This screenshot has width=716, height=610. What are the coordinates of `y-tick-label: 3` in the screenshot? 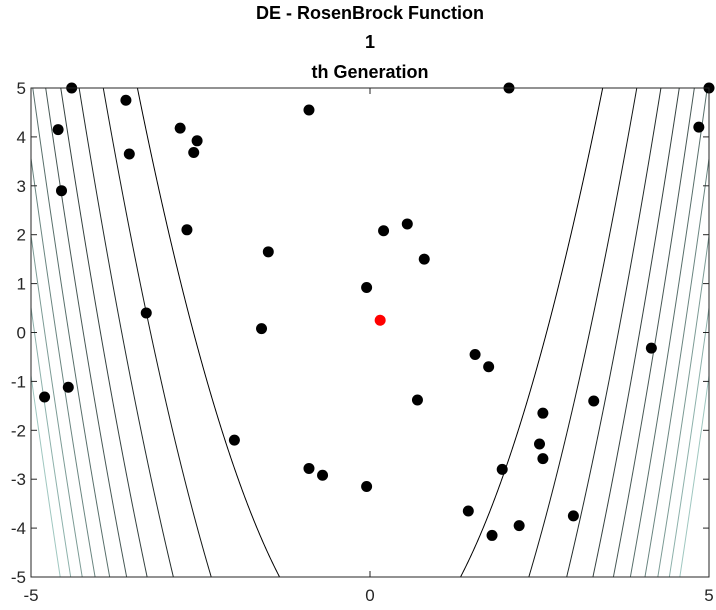 It's located at (21, 186).